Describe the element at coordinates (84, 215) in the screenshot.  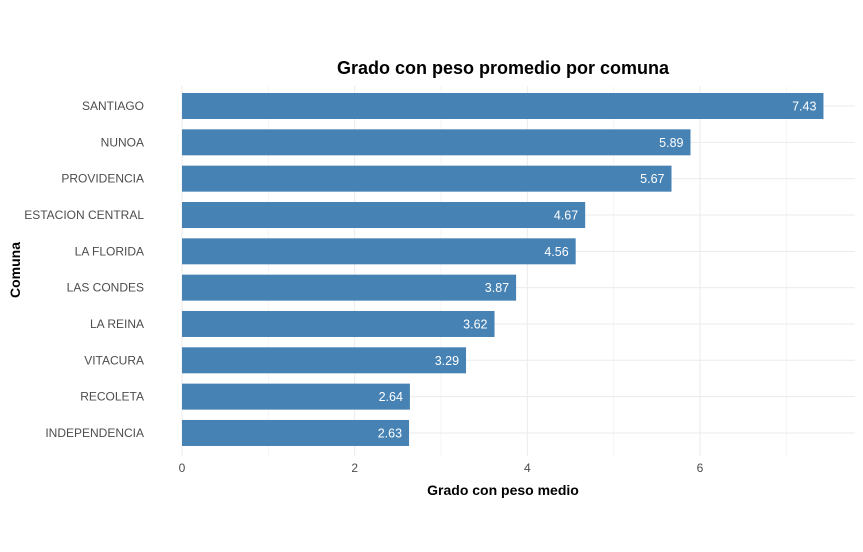
I see `y-tick-label: ESTACION CENTRAL` at that location.